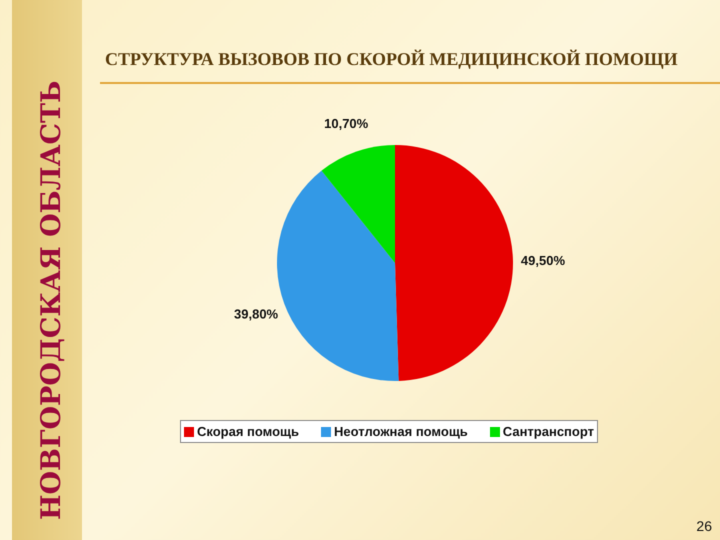  What do you see at coordinates (392, 59) in the screenshot?
I see `chart-title: СТРУКТУРА ВЫЗОВОВ ПО СКОРОЙ МЕДИЦИНСКОЙ ПОМОЩИ` at bounding box center [392, 59].